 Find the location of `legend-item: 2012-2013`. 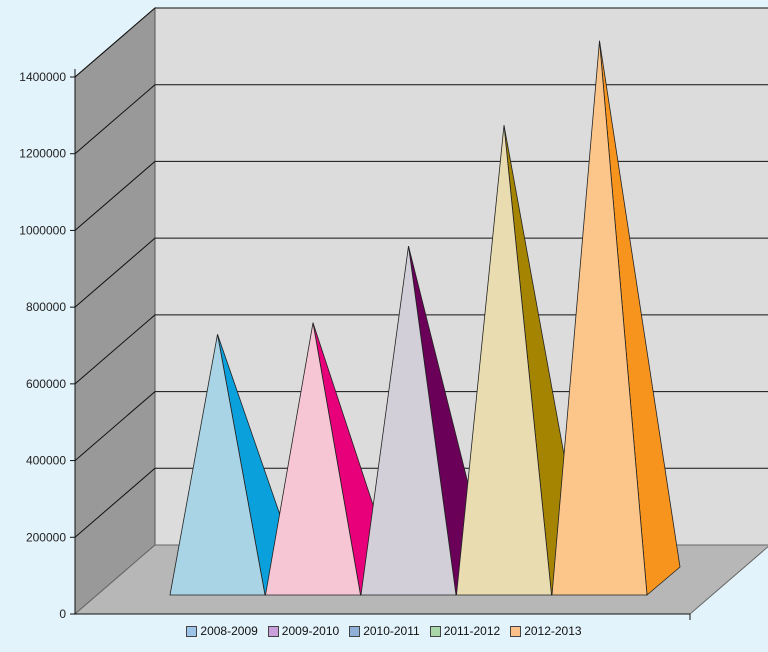

legend-item: 2012-2013 is located at coordinates (546, 631).